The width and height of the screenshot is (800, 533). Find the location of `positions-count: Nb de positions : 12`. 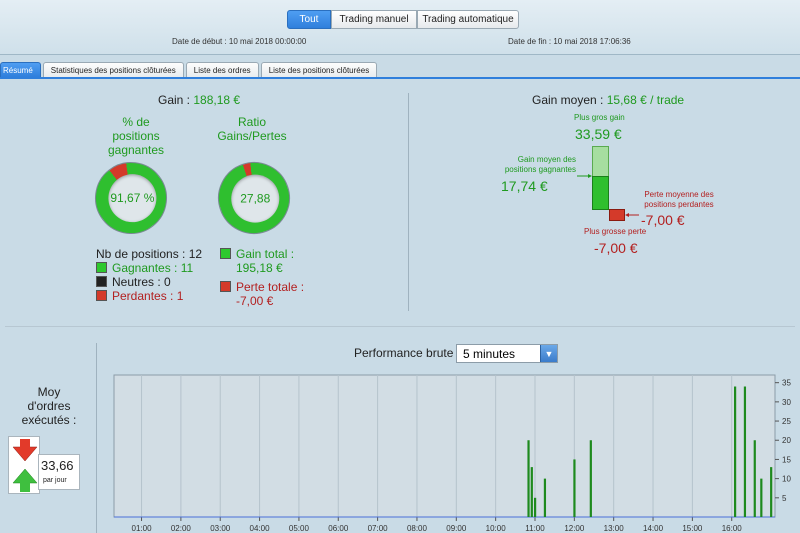

positions-count: Nb de positions : 12 is located at coordinates (149, 254).